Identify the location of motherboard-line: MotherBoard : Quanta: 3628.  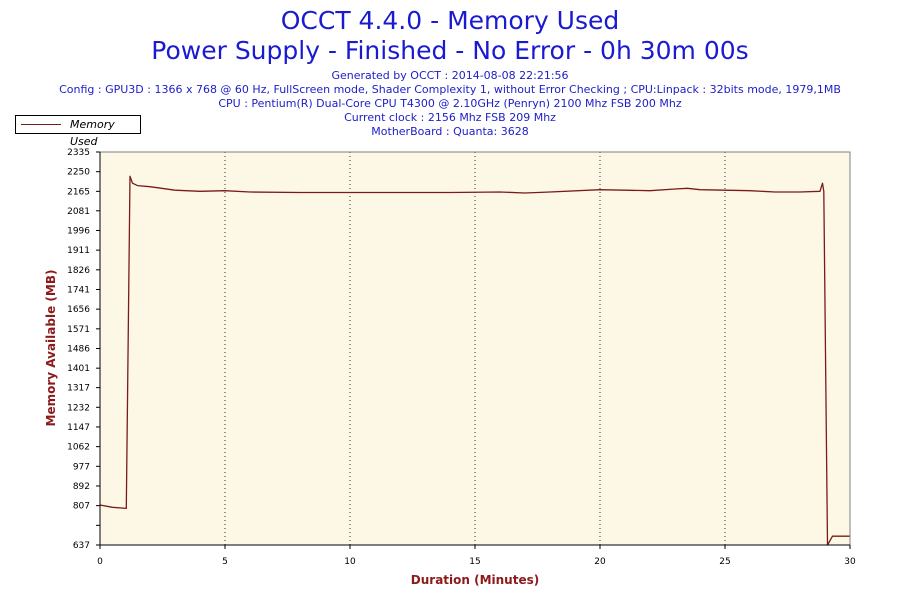
(450, 131).